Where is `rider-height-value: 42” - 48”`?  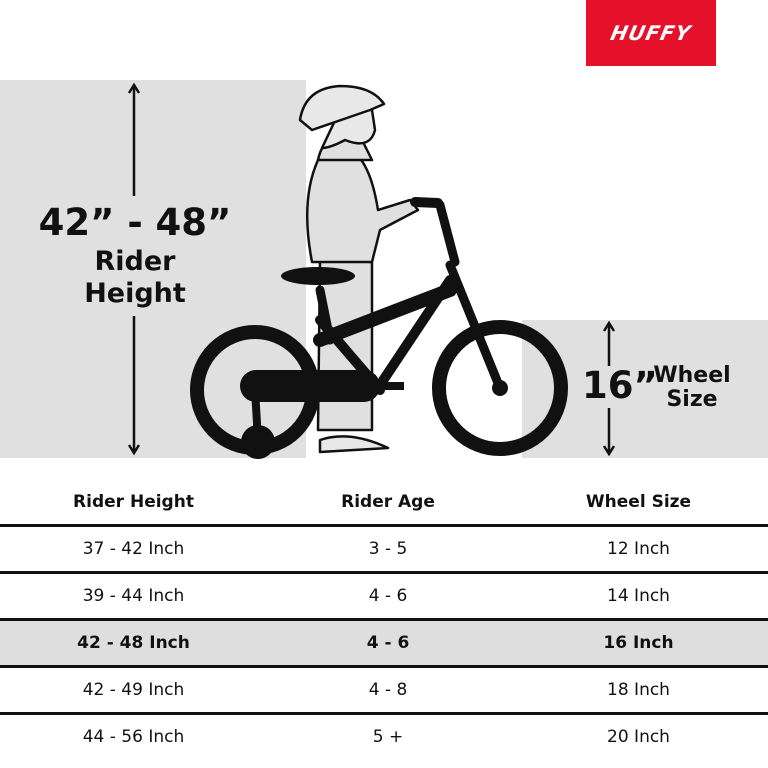
rider-height-value: 42” - 48” is located at coordinates (135, 222).